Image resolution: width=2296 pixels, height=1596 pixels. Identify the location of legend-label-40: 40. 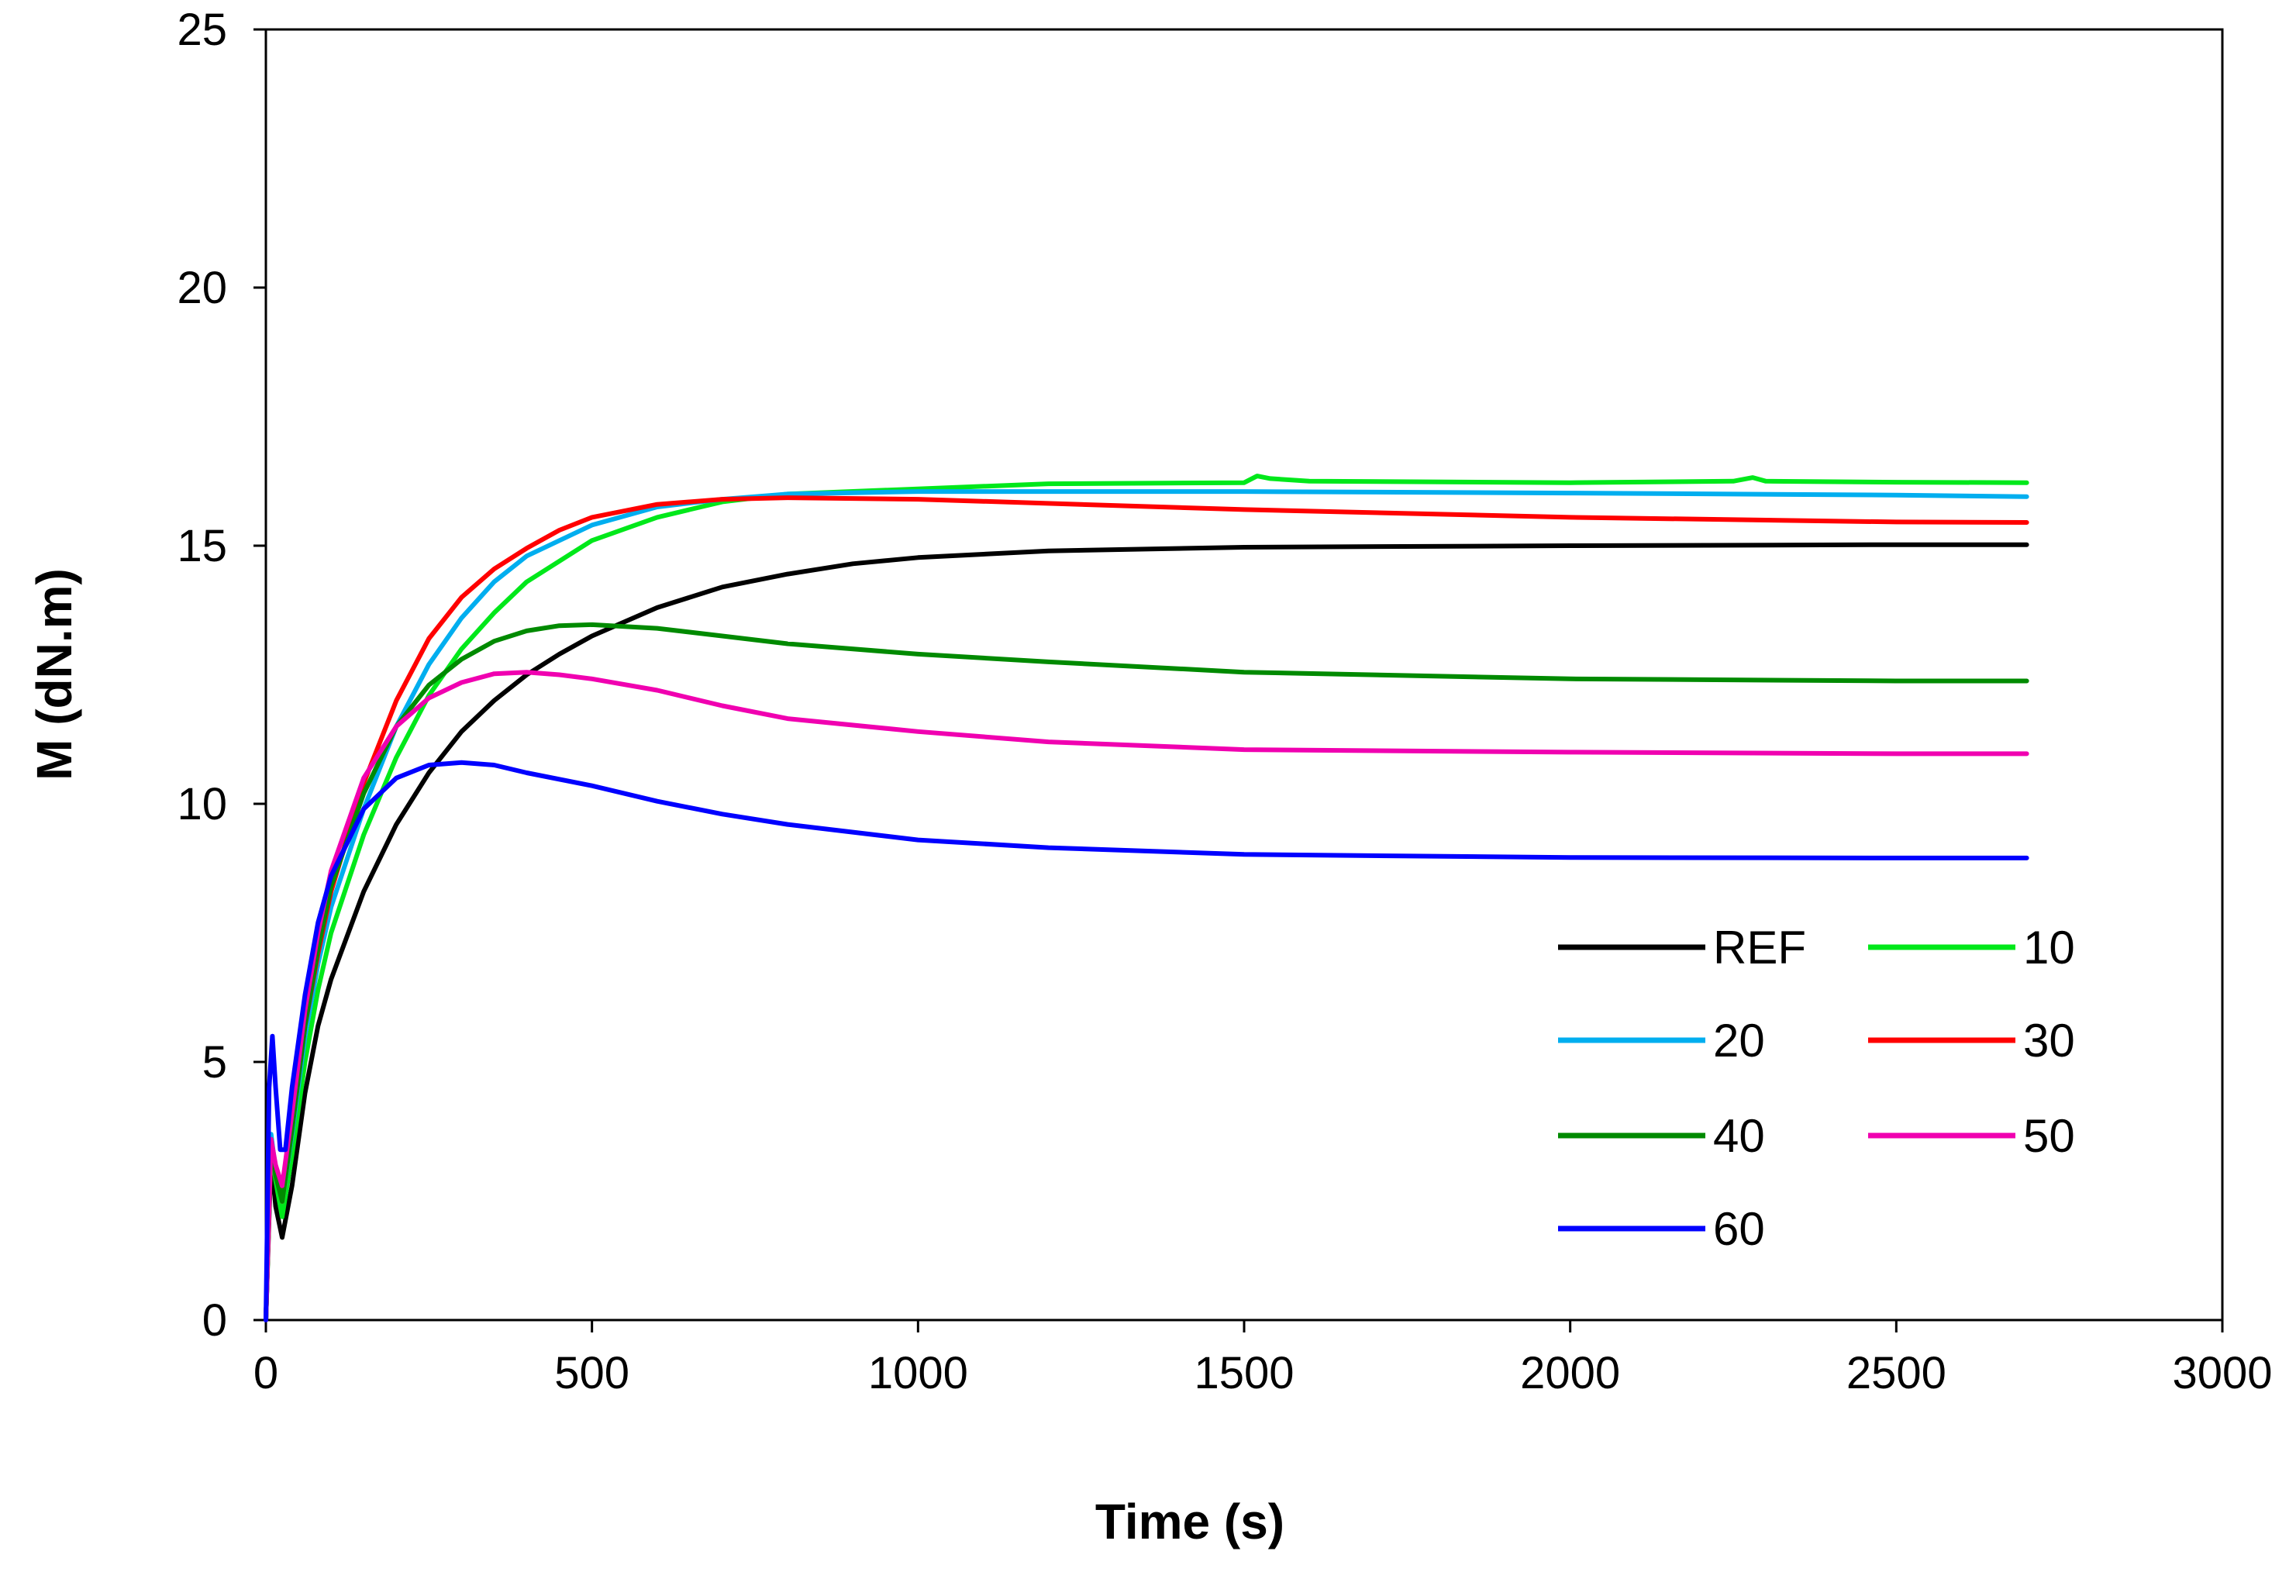
(1739, 1136).